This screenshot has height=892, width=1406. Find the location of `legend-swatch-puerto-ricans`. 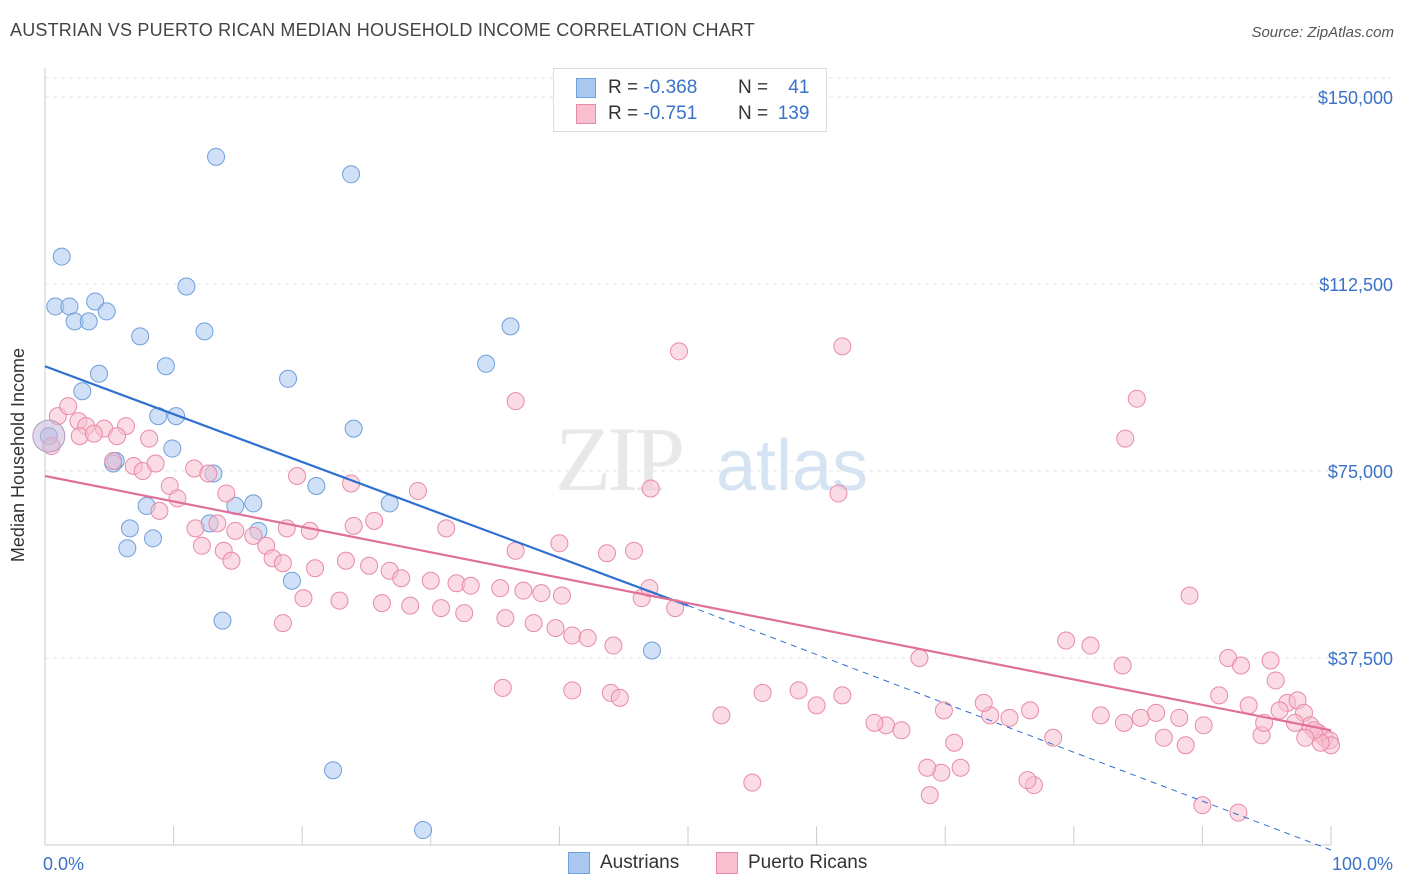

legend-swatch-puerto-ricans is located at coordinates (586, 114).